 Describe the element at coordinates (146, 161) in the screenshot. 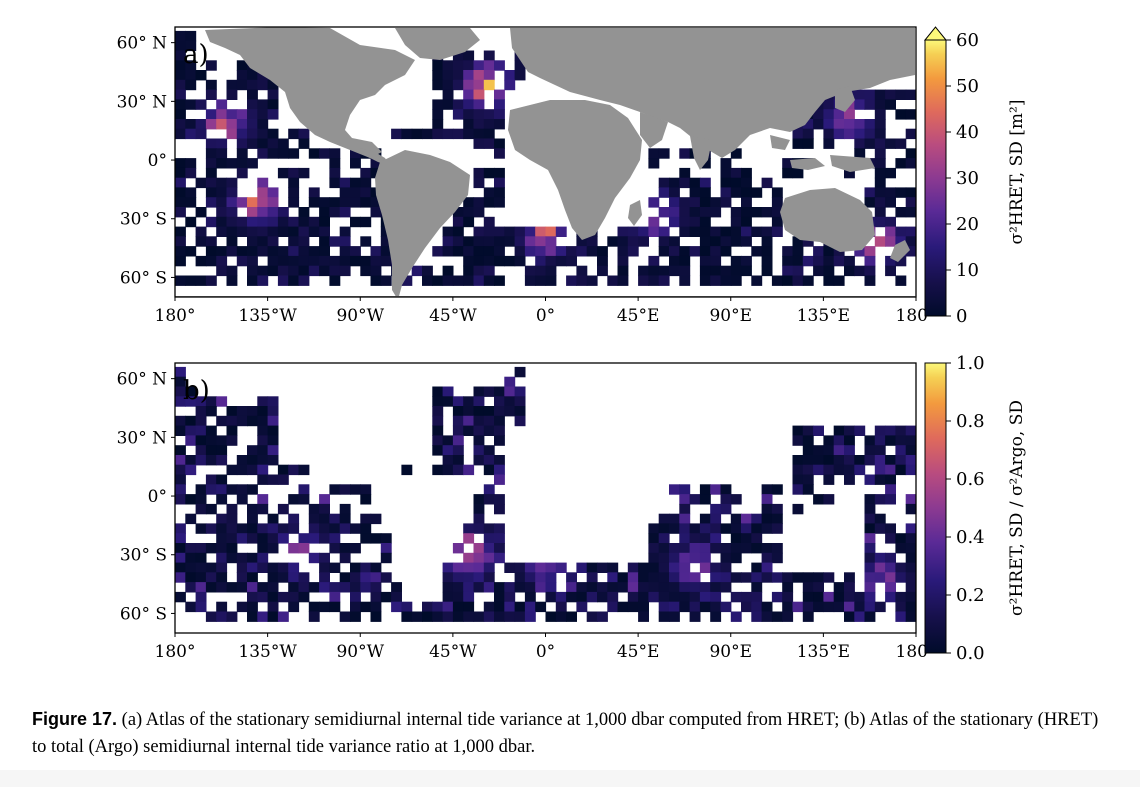

I see `panel-a-y-ticks: 60° N 30° N 0° 30° S 60° S` at that location.